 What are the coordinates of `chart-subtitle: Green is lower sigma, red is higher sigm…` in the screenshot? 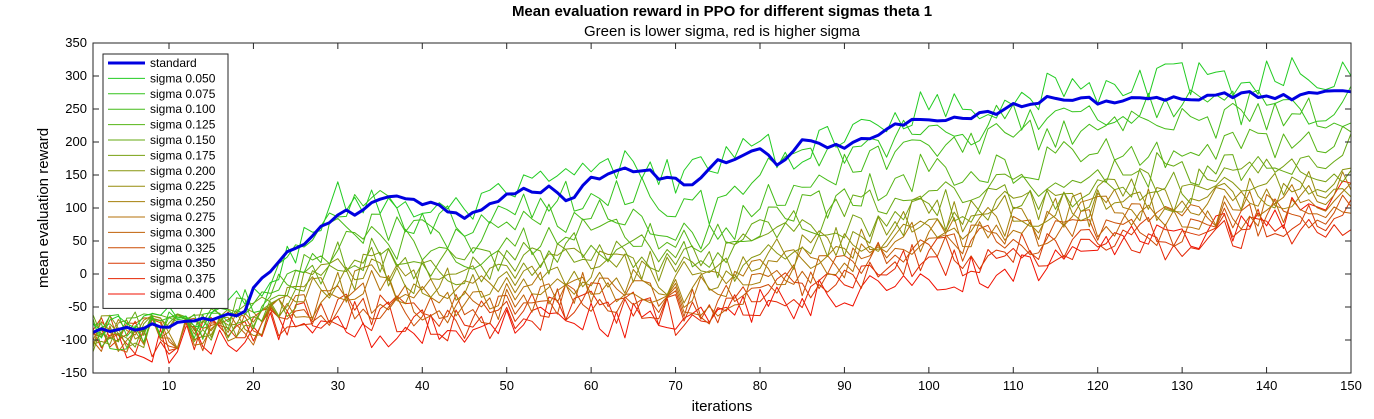 It's located at (722, 31).